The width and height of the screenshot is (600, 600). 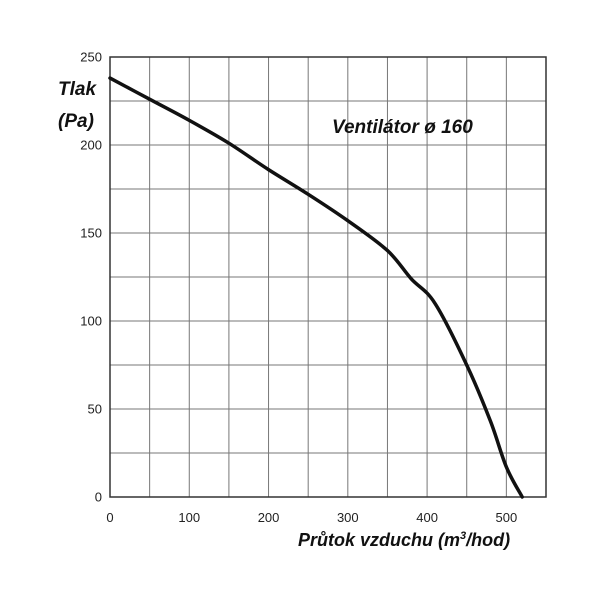 What do you see at coordinates (91, 145) in the screenshot?
I see `y-tick-label: 200` at bounding box center [91, 145].